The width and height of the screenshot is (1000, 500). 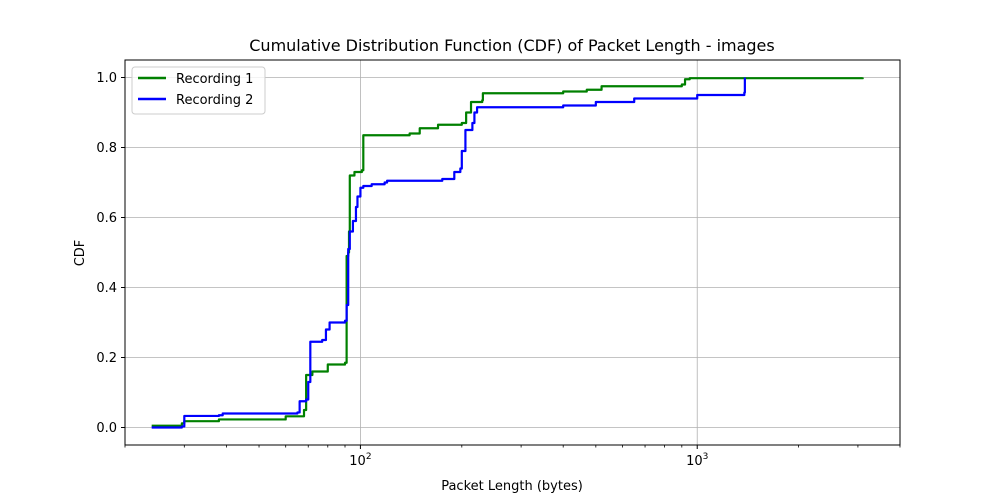 What do you see at coordinates (512, 486) in the screenshot?
I see `x-axis-label: Packet Length (bytes)` at bounding box center [512, 486].